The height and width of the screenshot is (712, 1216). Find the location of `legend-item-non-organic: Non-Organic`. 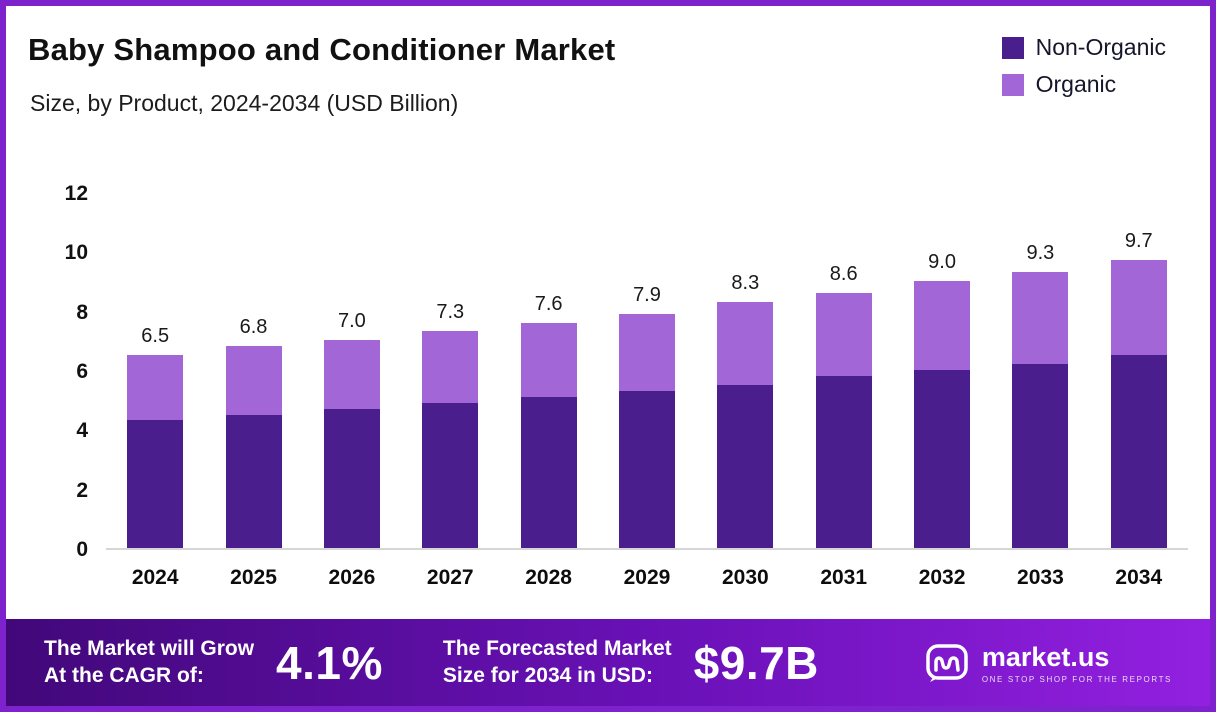

legend-item-non-organic: Non-Organic is located at coordinates (1083, 47).